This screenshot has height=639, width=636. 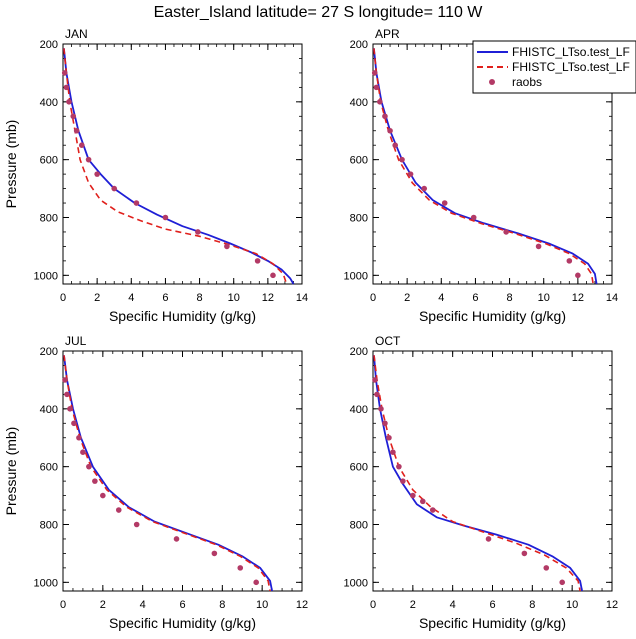 I want to click on legend-marker-raobs, so click(x=492, y=82).